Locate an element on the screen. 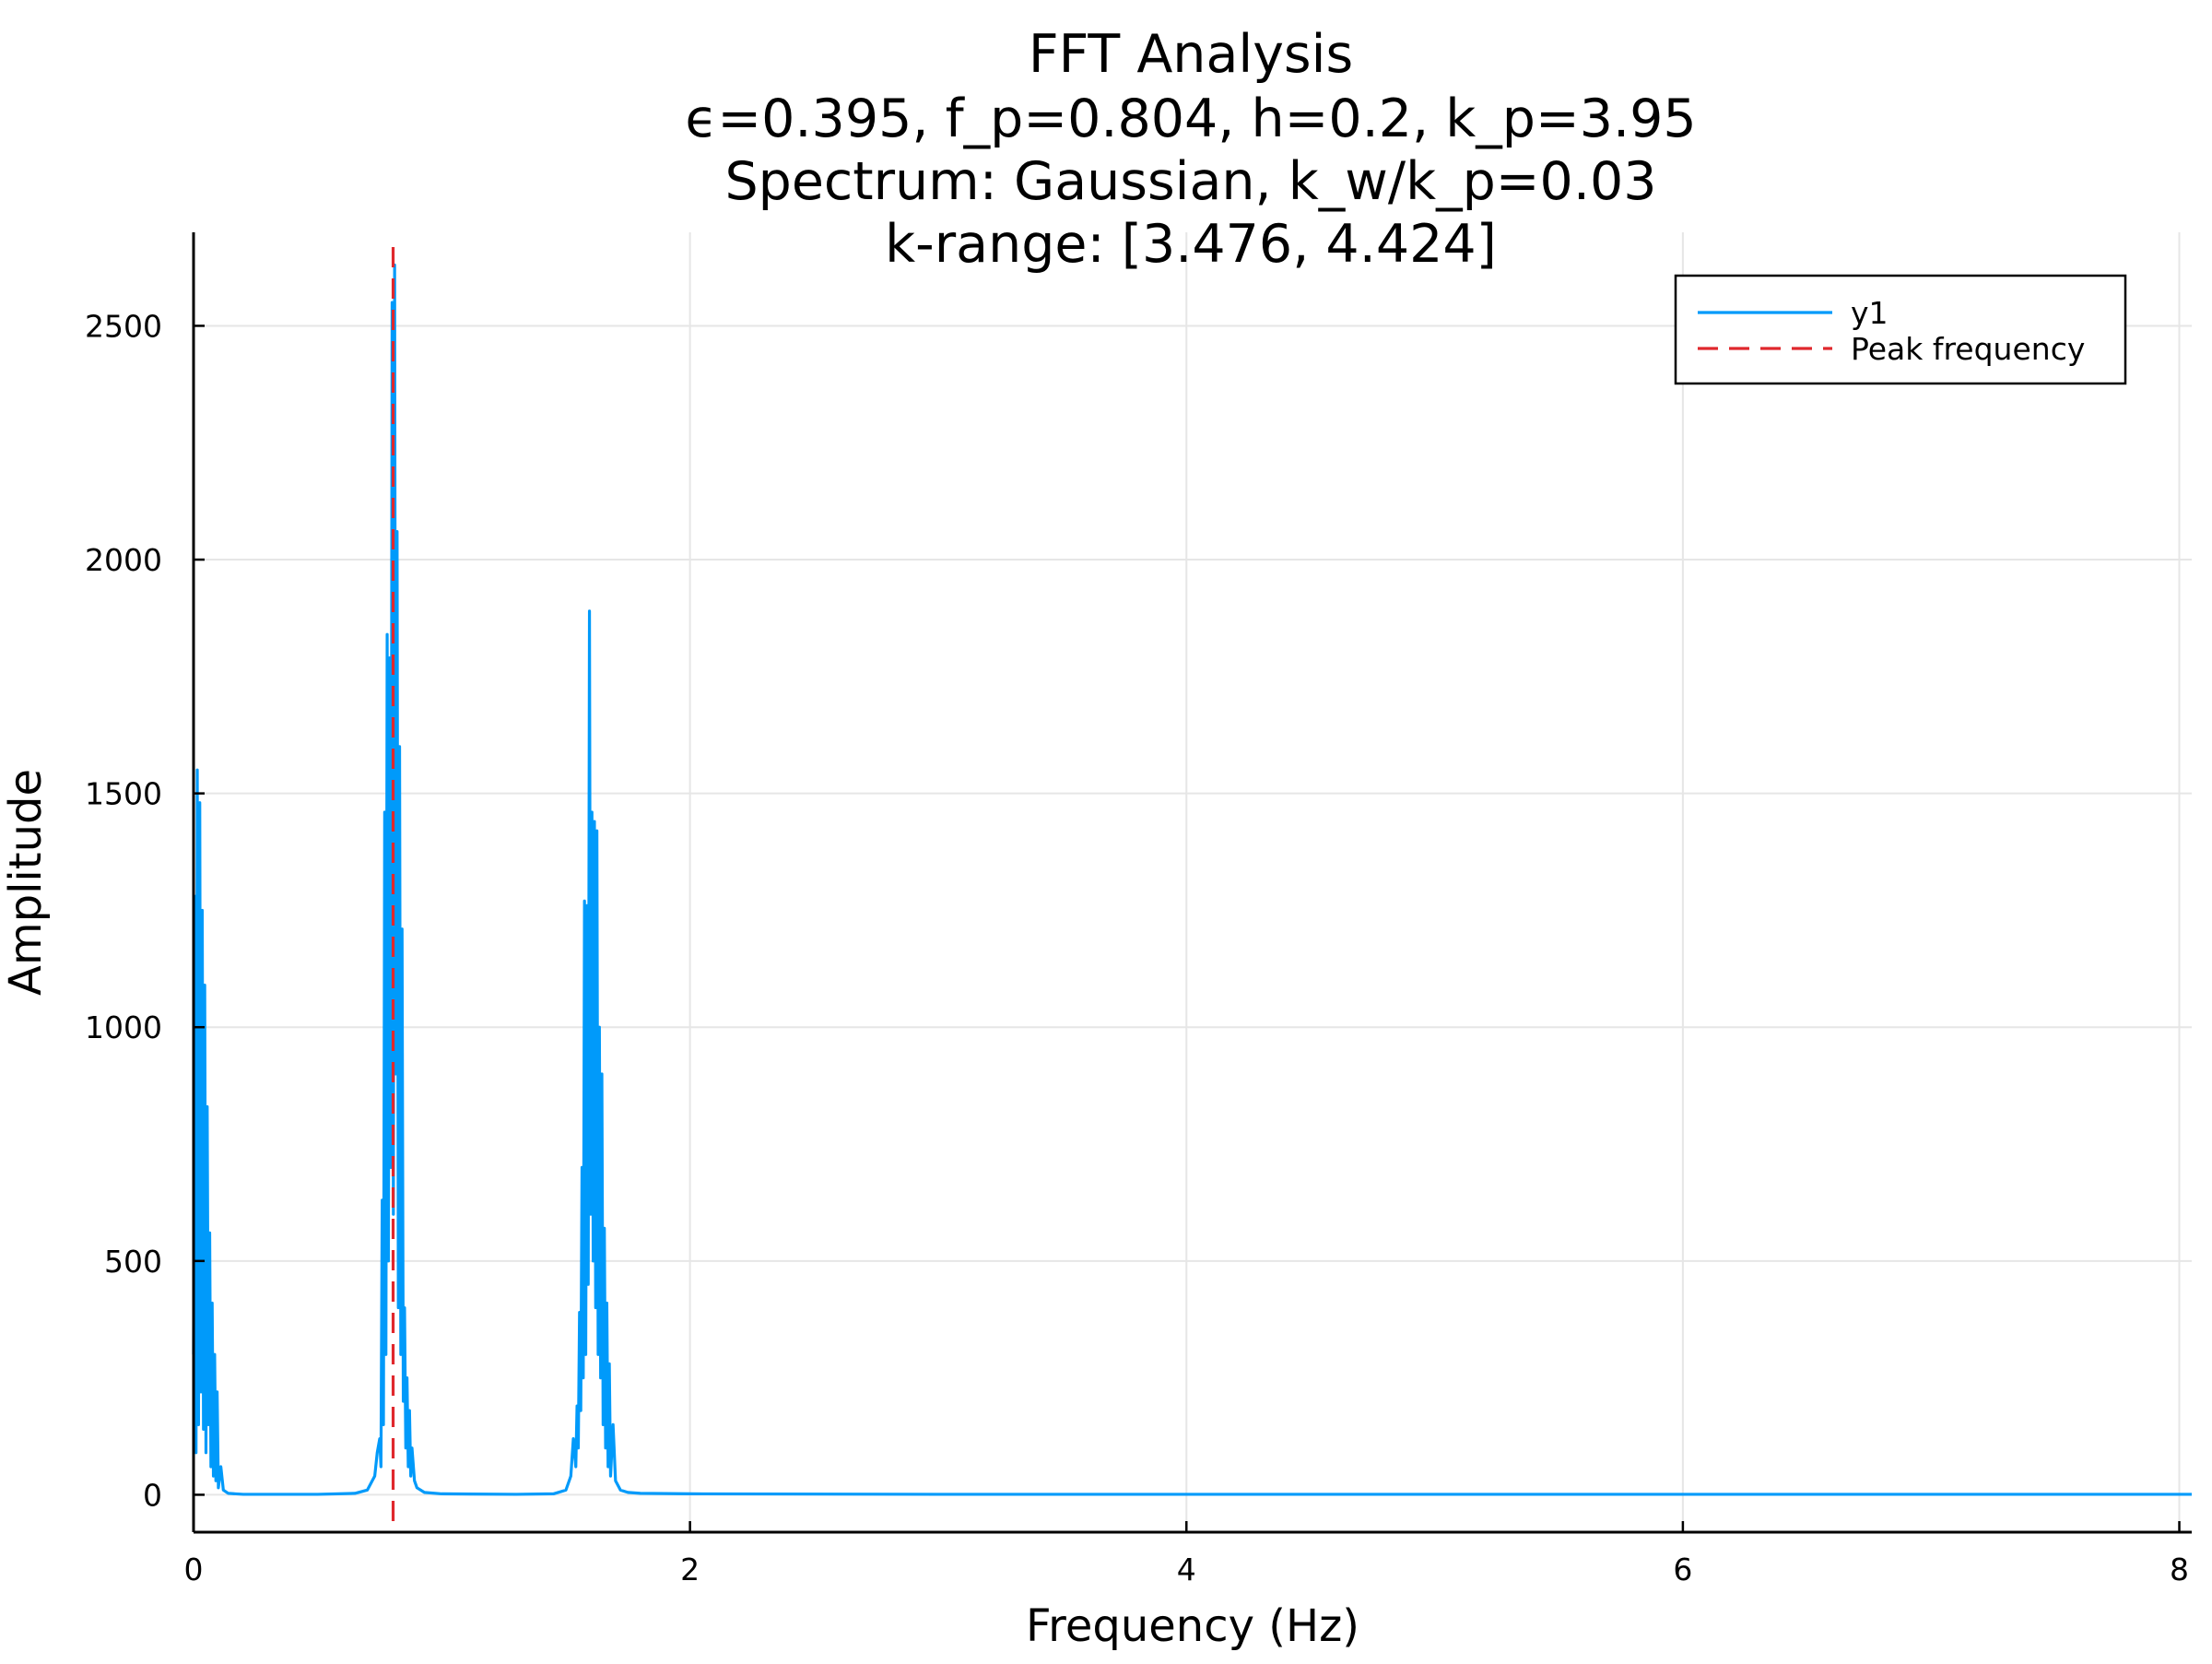  y-tick-label: 1500 is located at coordinates (123, 794).